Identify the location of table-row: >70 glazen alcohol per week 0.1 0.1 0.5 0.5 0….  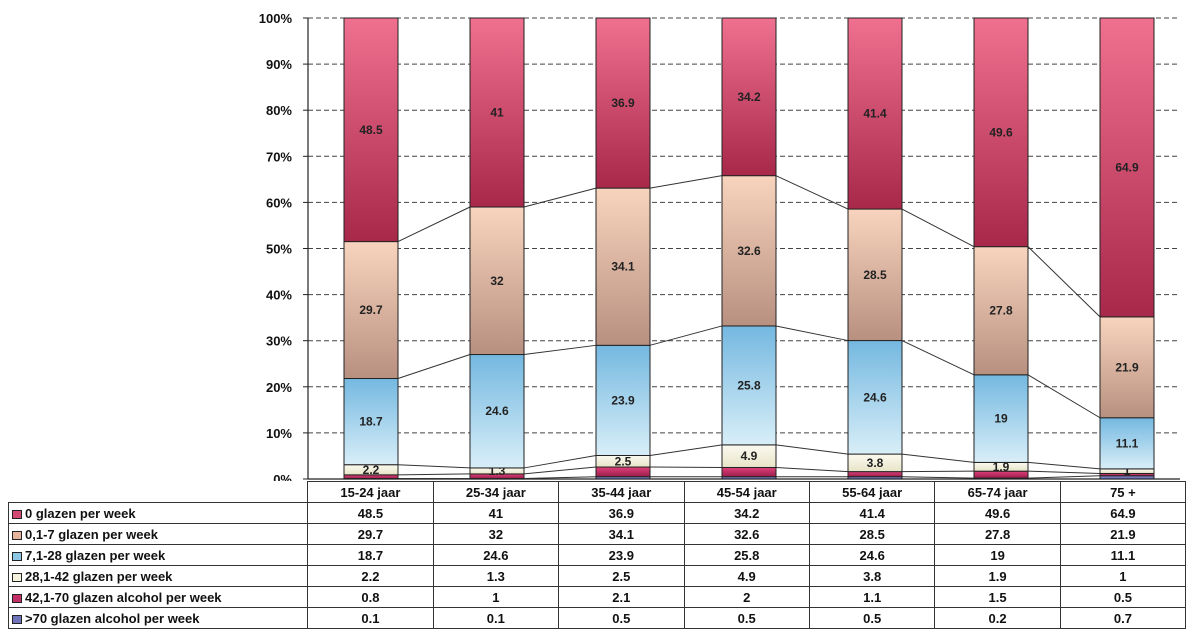
(596, 618).